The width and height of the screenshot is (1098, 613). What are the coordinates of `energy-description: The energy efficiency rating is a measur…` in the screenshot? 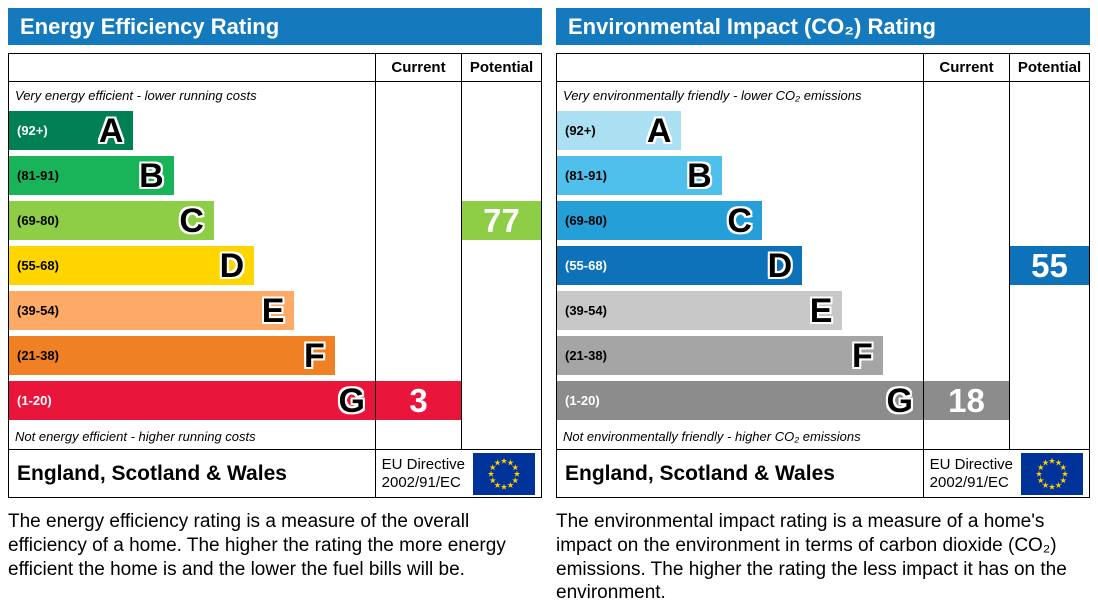 It's located at (257, 545).